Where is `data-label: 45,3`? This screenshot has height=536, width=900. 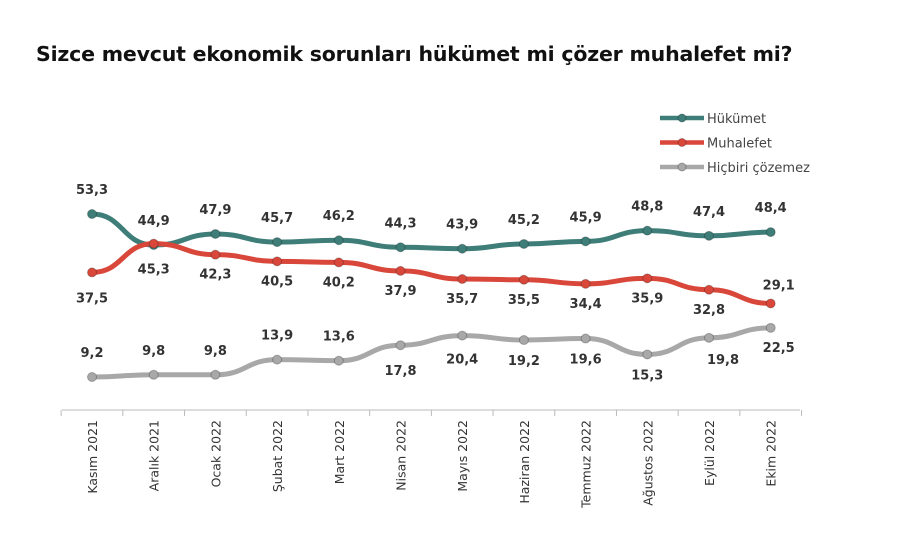 data-label: 45,3 is located at coordinates (154, 270).